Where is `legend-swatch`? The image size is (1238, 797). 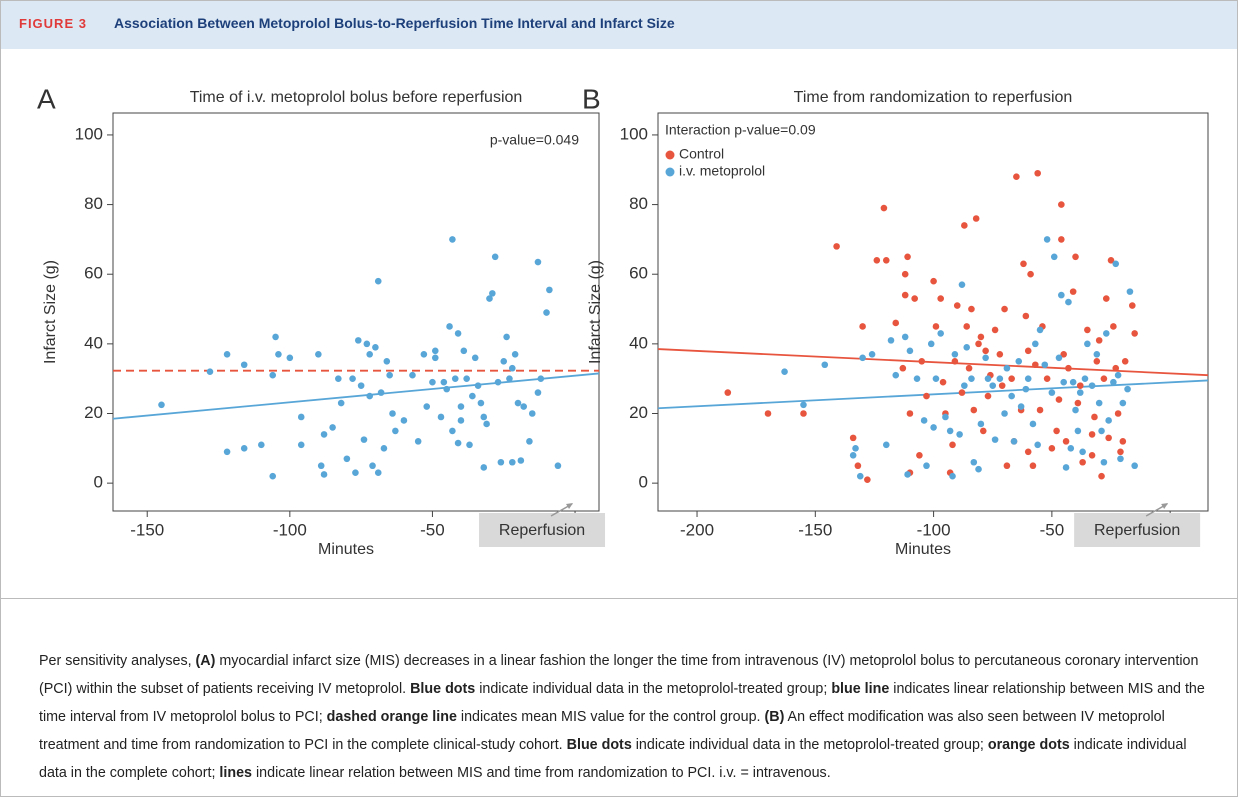 legend-swatch is located at coordinates (670, 172).